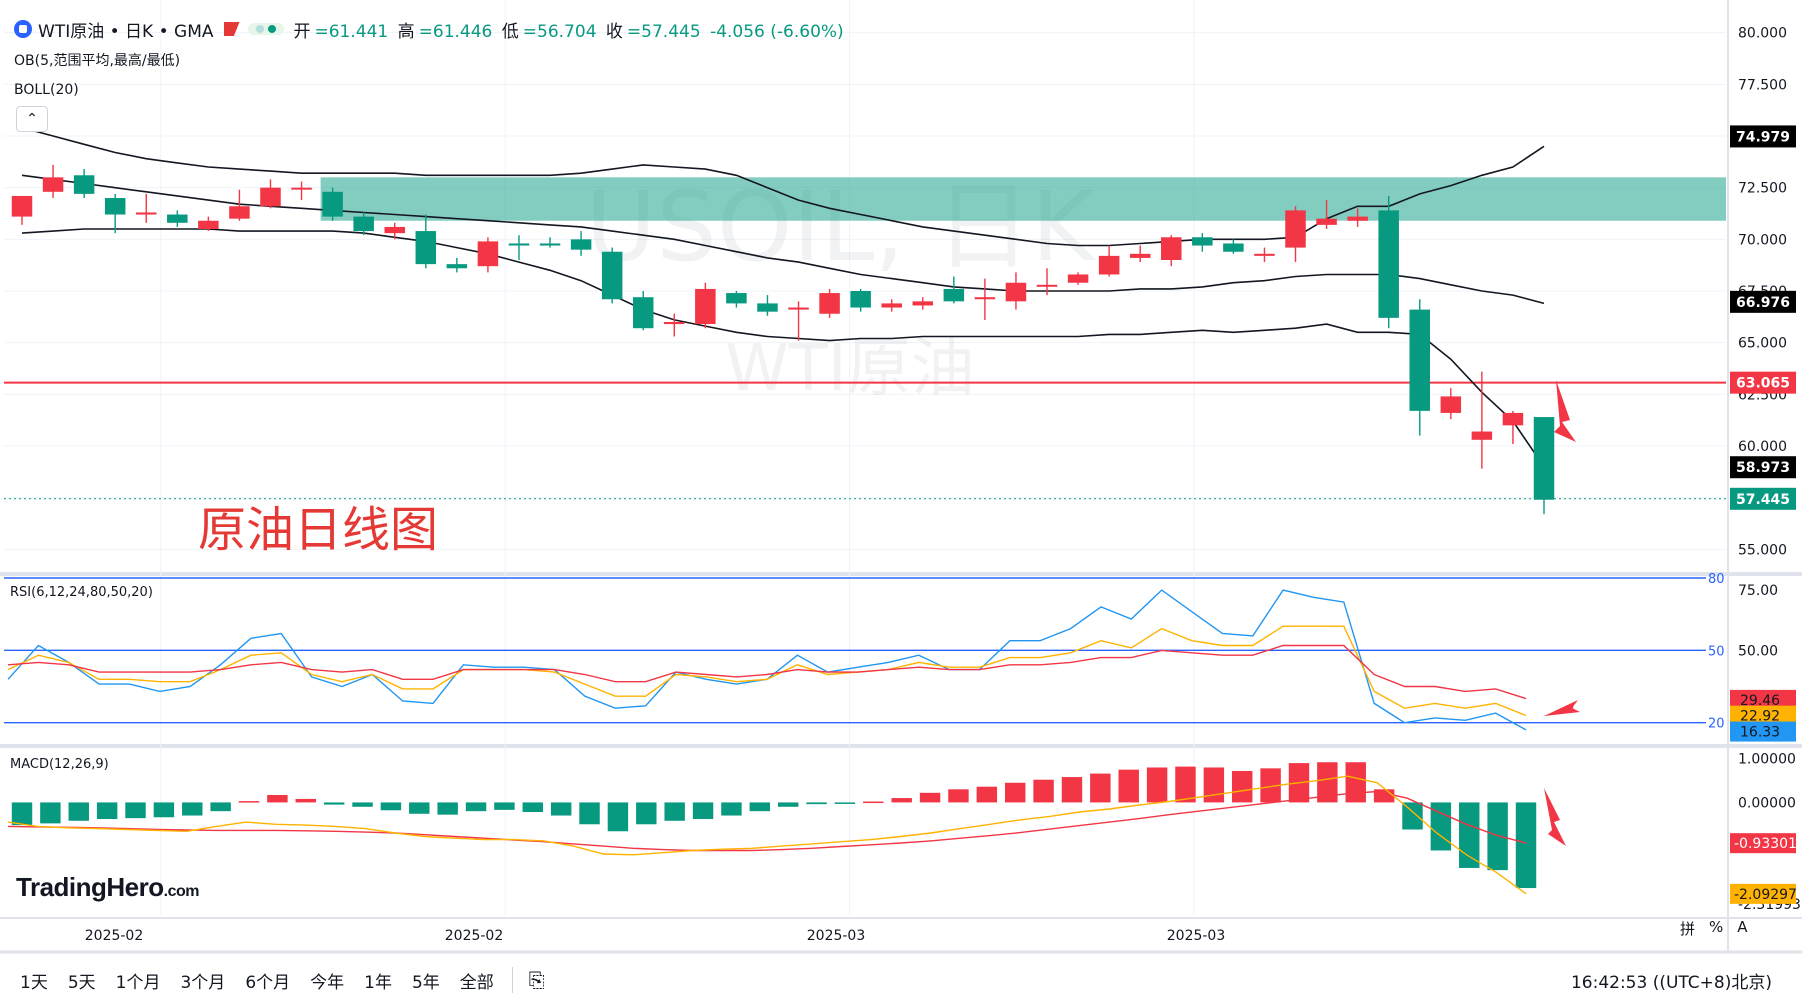 This screenshot has width=1802, height=1004. I want to click on macd-line, so click(767, 835).